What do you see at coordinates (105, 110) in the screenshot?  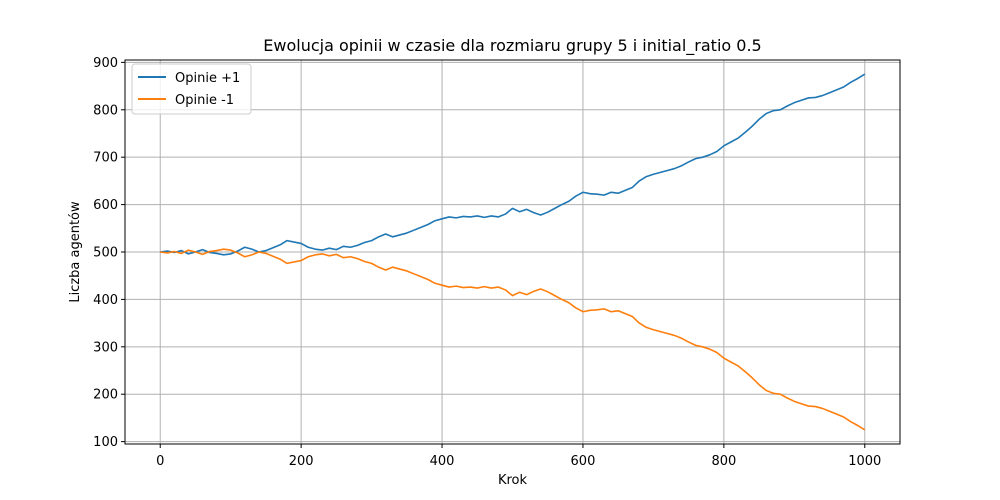 I see `y-tick-label: 800` at bounding box center [105, 110].